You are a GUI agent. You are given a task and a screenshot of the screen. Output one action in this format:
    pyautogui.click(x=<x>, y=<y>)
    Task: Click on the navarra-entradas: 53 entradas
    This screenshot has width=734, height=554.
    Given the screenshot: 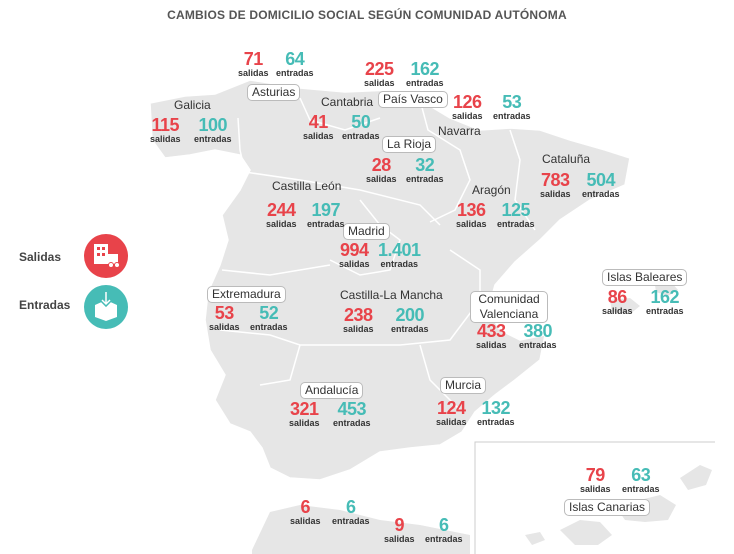 What is the action you would take?
    pyautogui.click(x=512, y=106)
    